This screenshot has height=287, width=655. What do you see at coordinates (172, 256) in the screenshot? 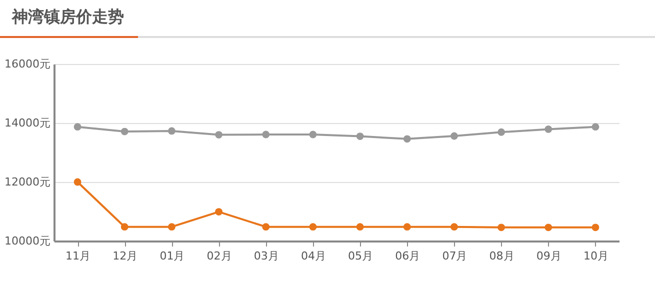
I see `x-tick-label: 01月` at bounding box center [172, 256].